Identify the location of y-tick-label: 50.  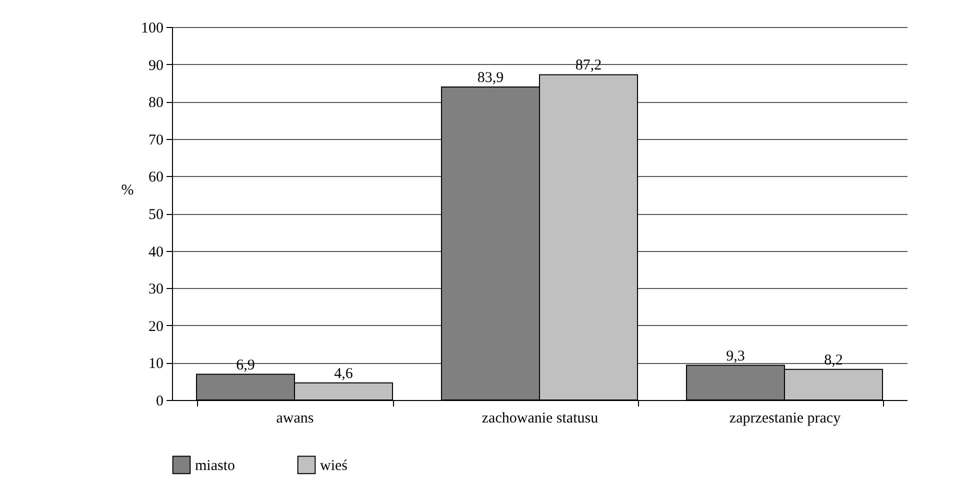
(156, 215).